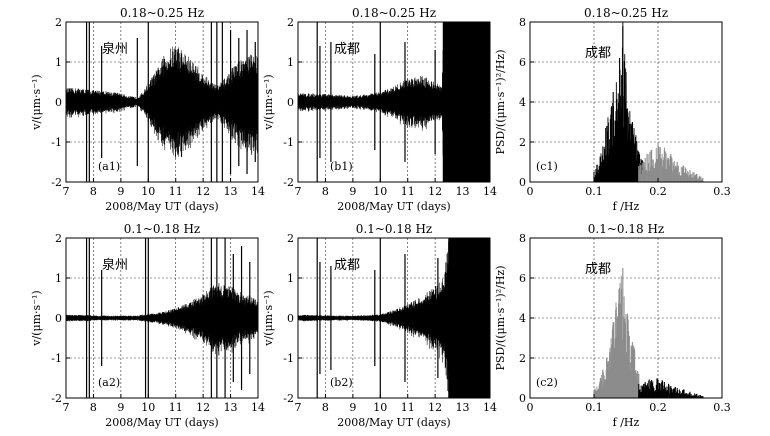 The width and height of the screenshot is (770, 436). Describe the element at coordinates (671, 388) in the screenshot. I see `series-black` at that location.